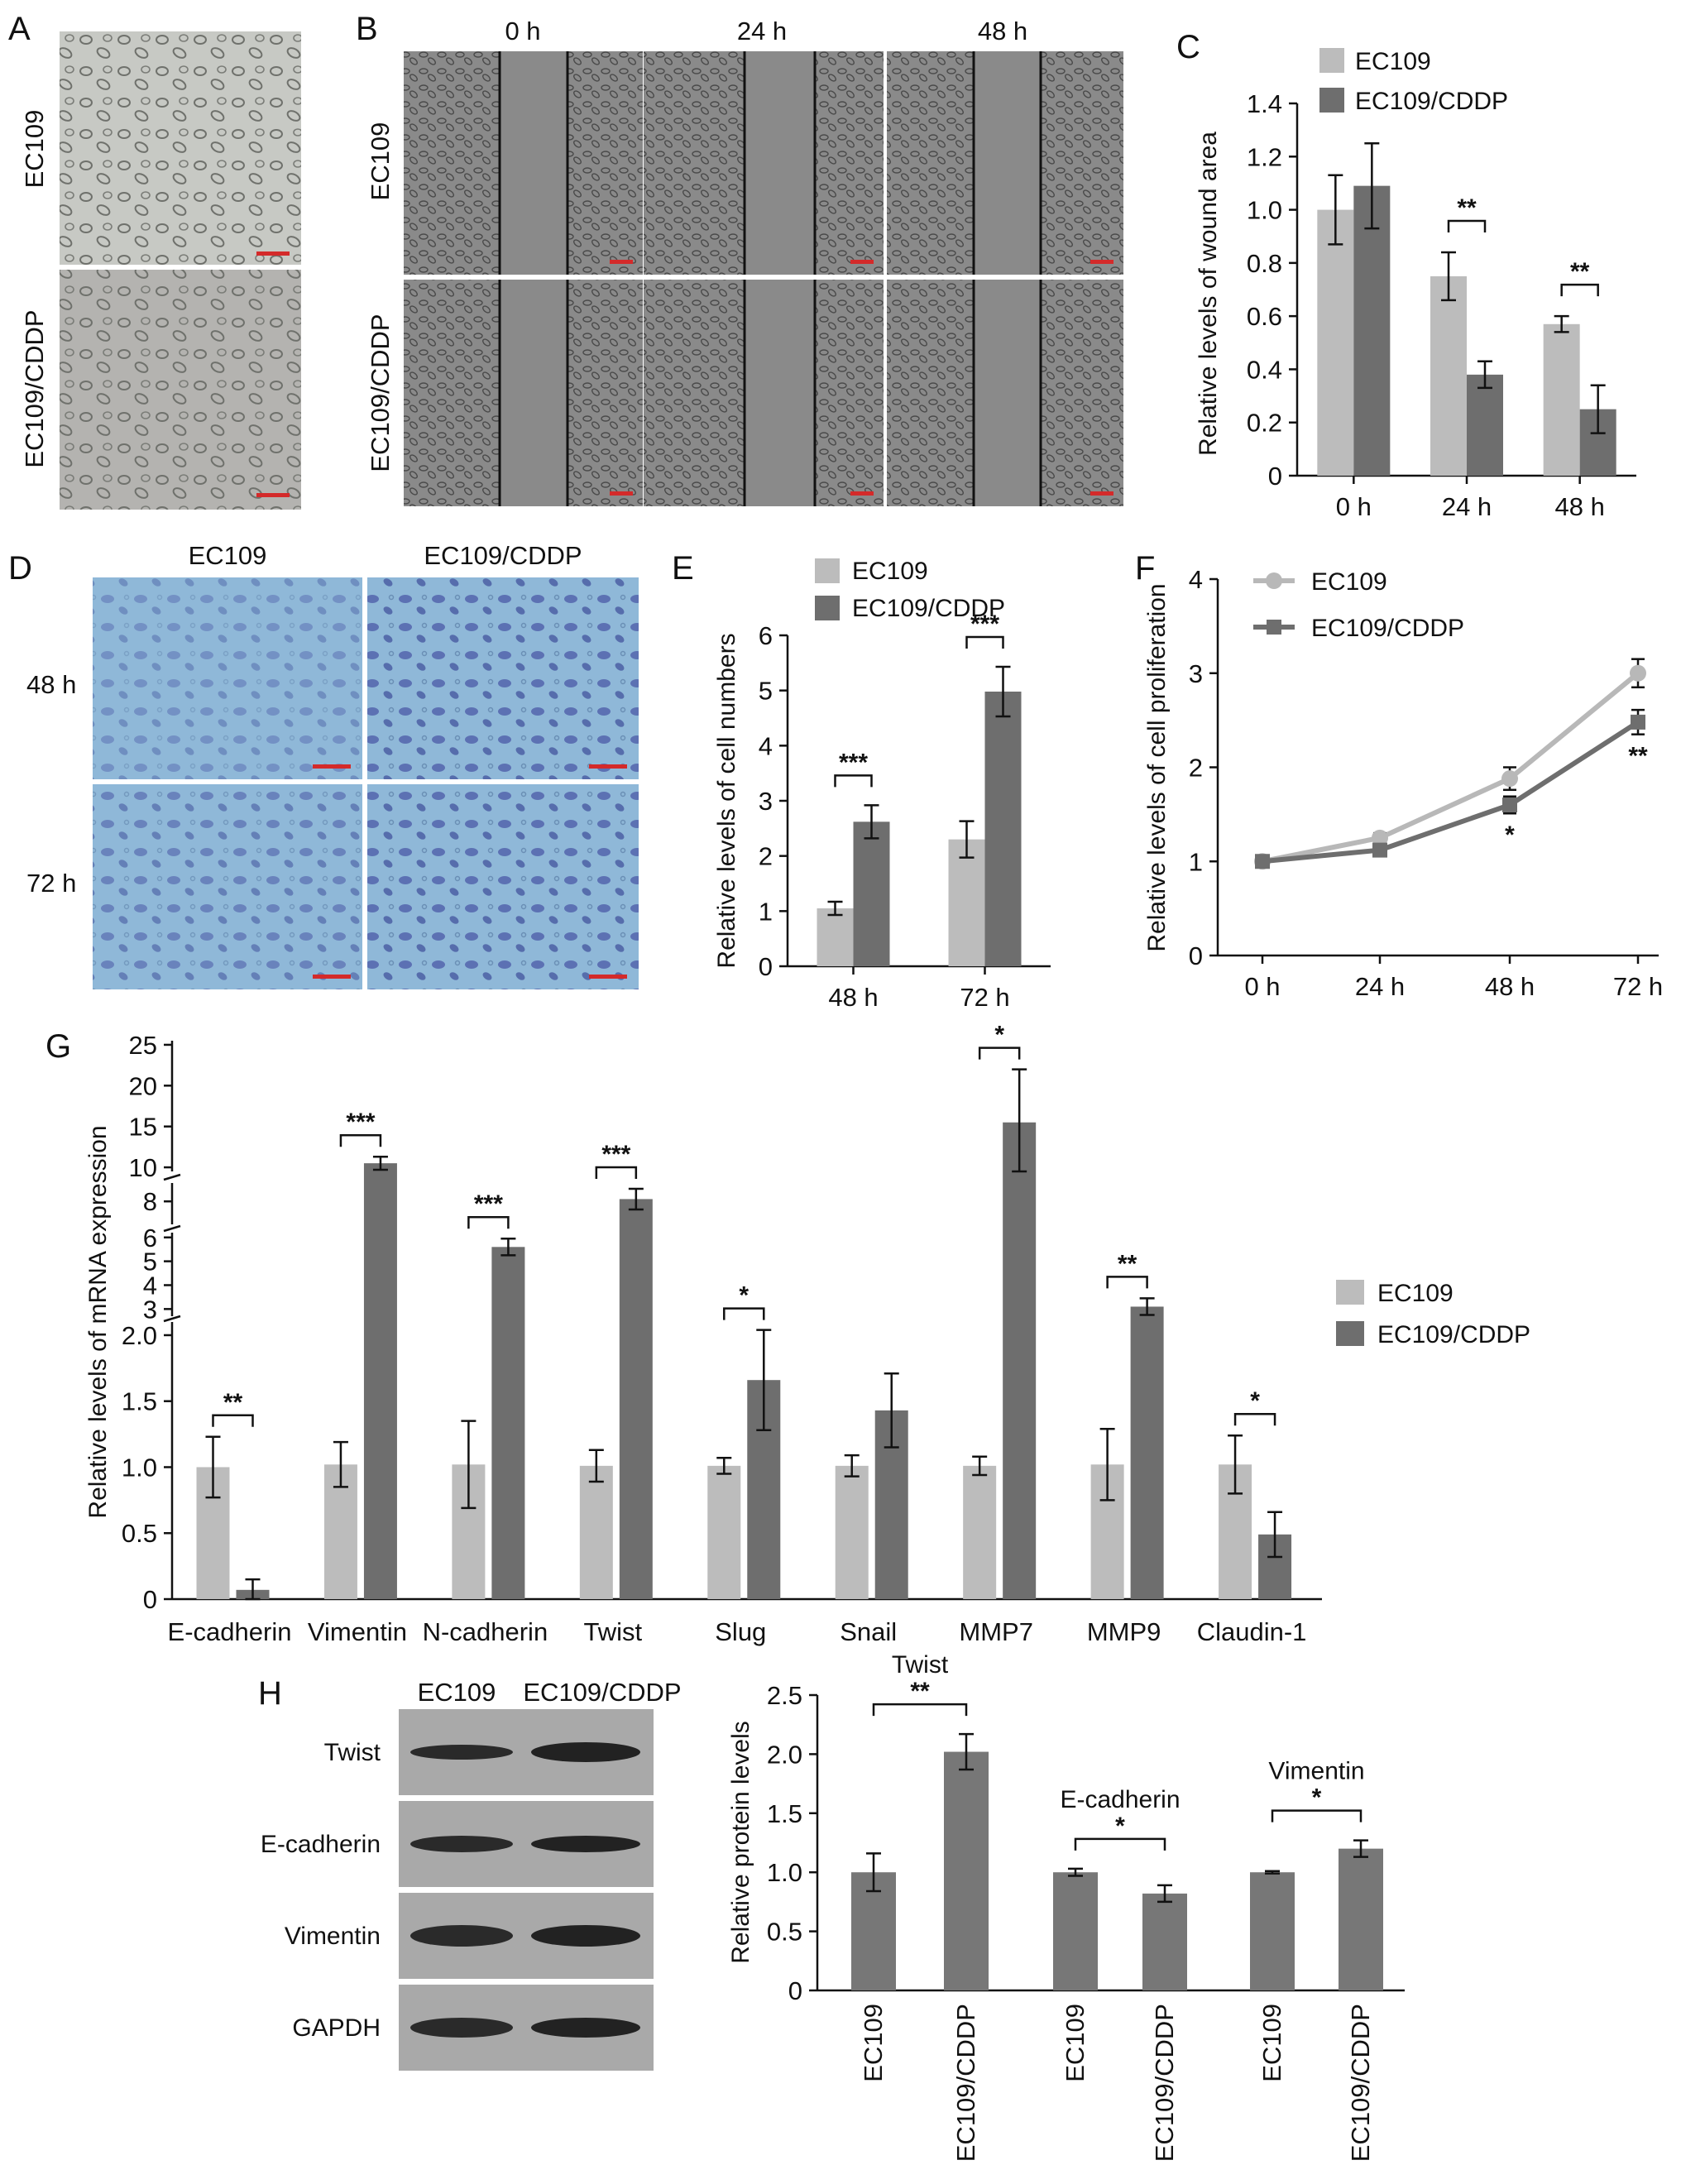  I want to click on panel-g-legend-swatch, so click(1350, 1333).